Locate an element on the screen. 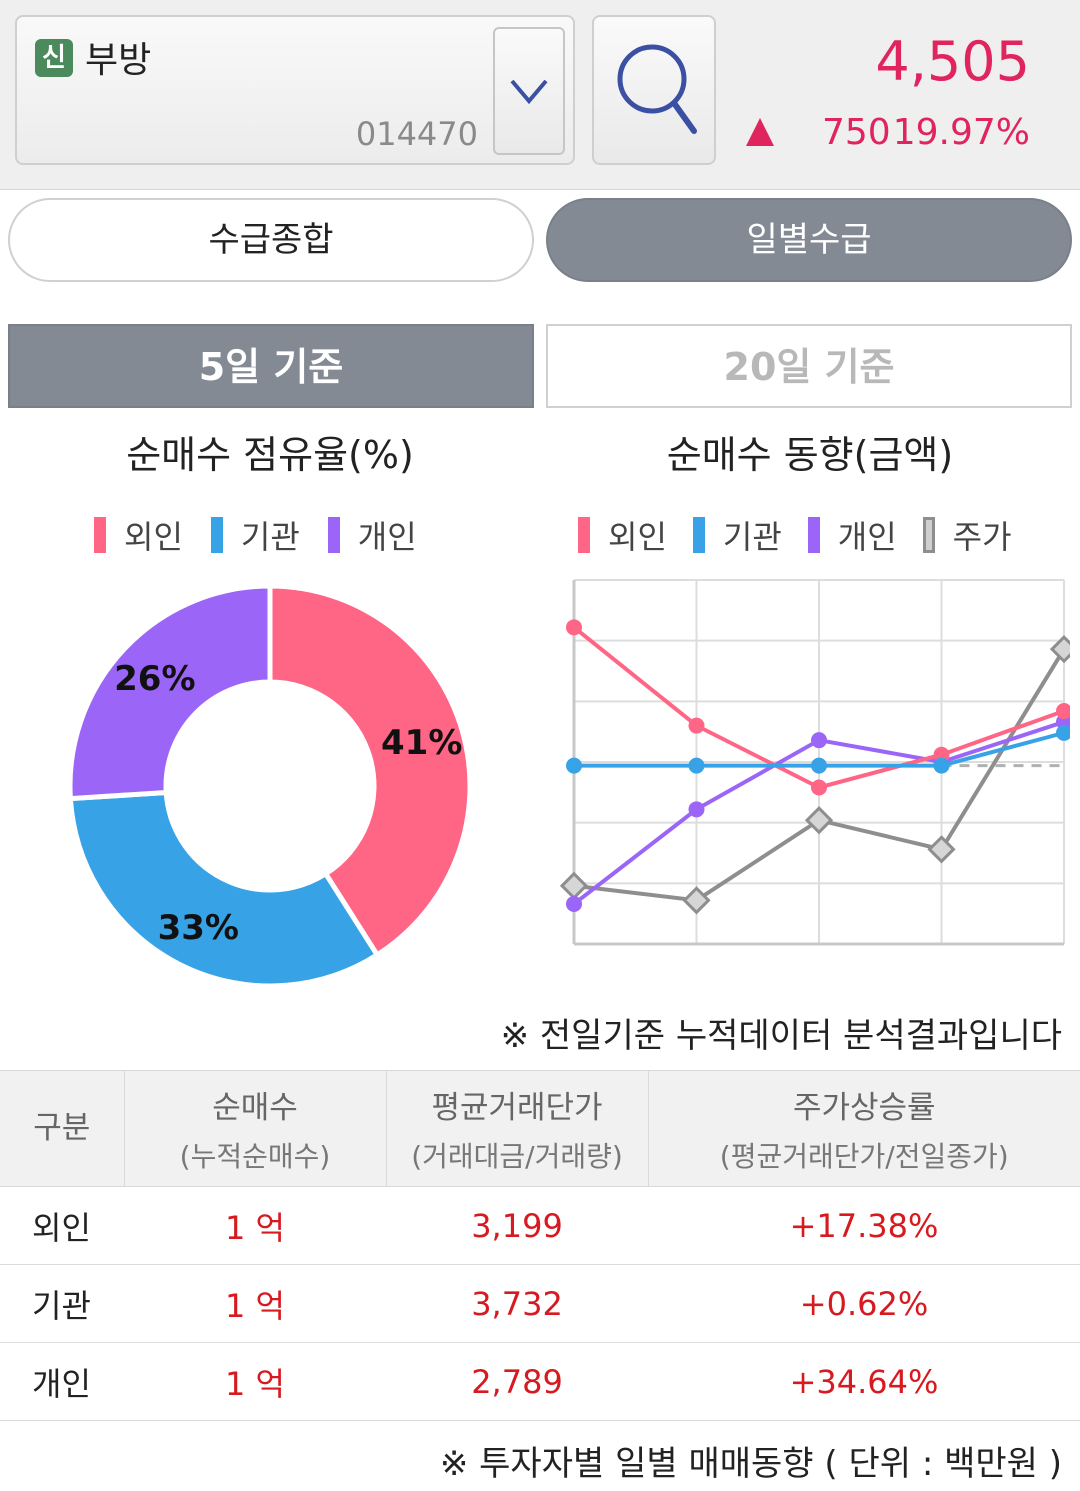 This screenshot has width=1080, height=1491. share-donut-chart: 41% 33% 26% is located at coordinates (270, 786).